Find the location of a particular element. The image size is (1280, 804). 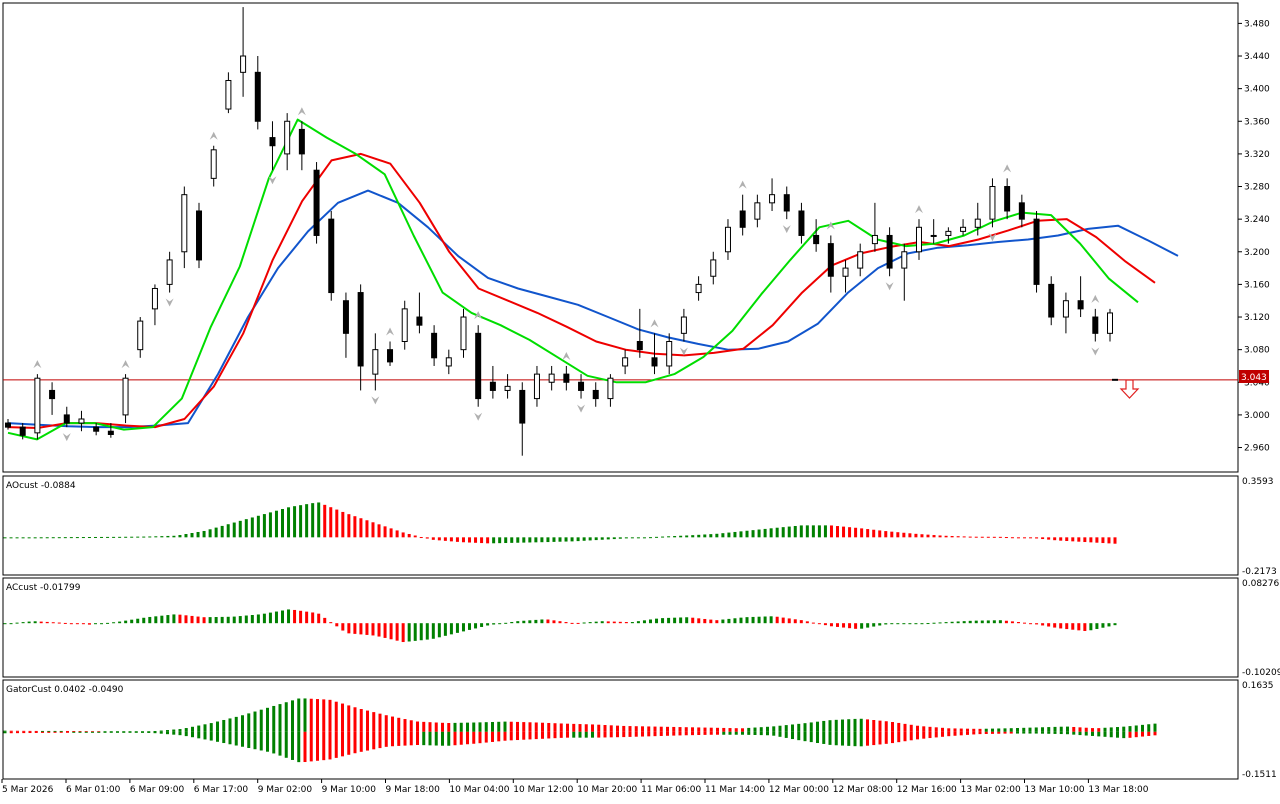

ao-panel-label: AOcust -0.0884 is located at coordinates (41, 486).